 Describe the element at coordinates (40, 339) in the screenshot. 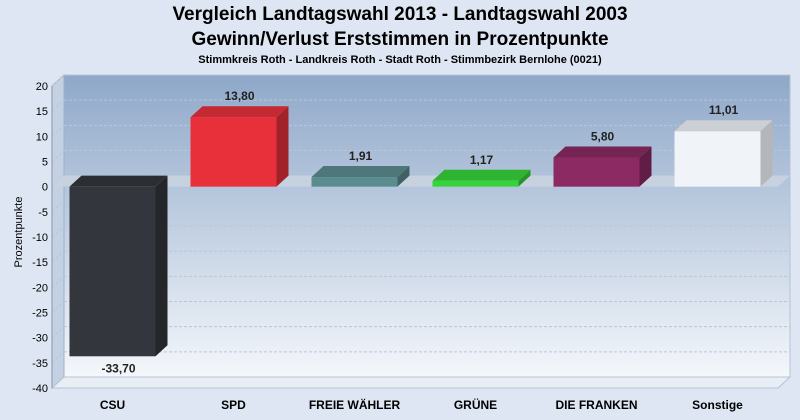

I see `y-tick-label: -30` at that location.